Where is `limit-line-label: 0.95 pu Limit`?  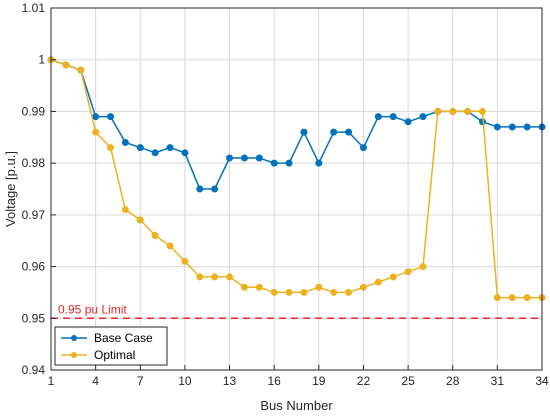 limit-line-label: 0.95 pu Limit is located at coordinates (92, 309).